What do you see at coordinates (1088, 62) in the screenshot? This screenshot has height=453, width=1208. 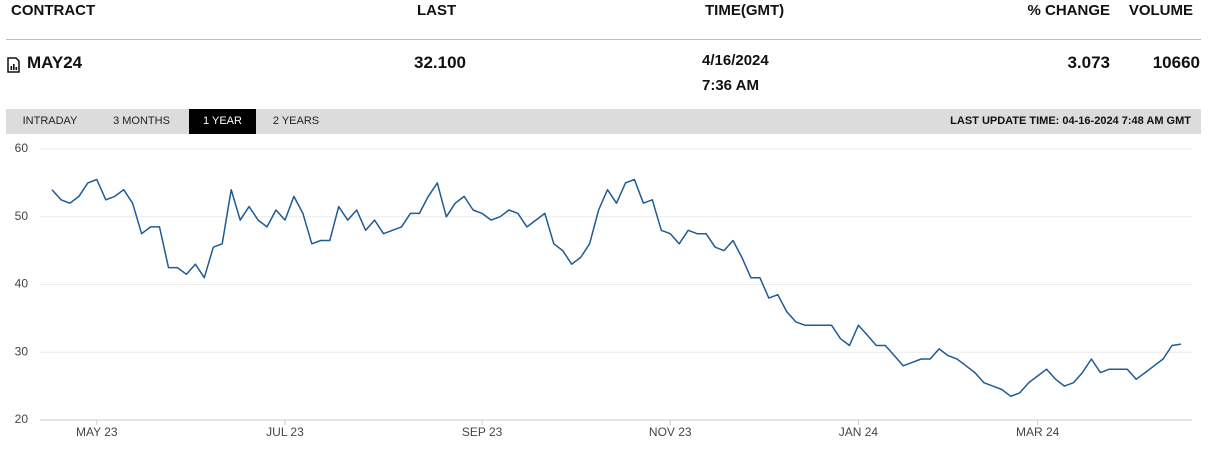 I see `percent-change: 3.073` at bounding box center [1088, 62].